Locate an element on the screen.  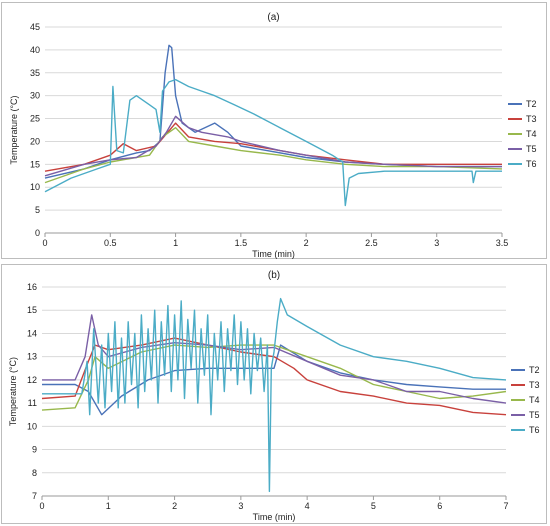
chart-0-xtick-label: 1.5 is located at coordinates (241, 243).